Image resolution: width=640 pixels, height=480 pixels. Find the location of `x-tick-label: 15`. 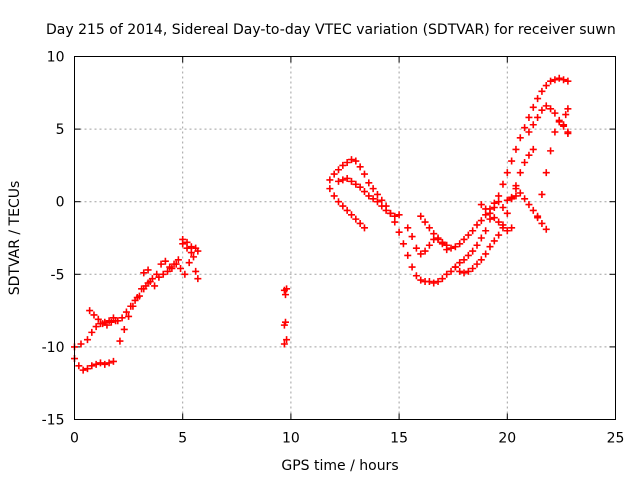

x-tick-label: 15 is located at coordinates (399, 439).